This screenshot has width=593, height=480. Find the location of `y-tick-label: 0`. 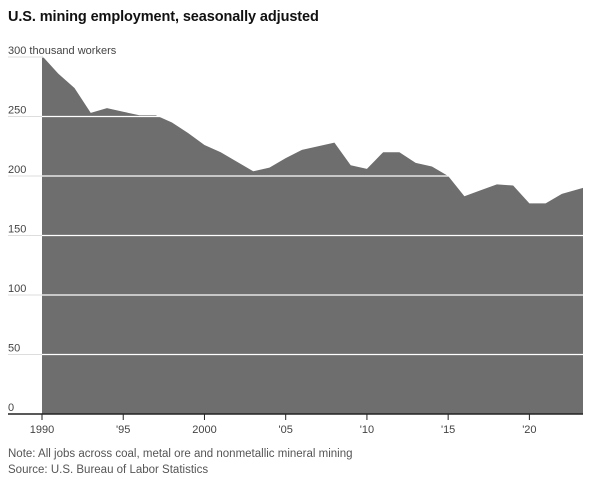

y-tick-label: 0 is located at coordinates (11, 408).